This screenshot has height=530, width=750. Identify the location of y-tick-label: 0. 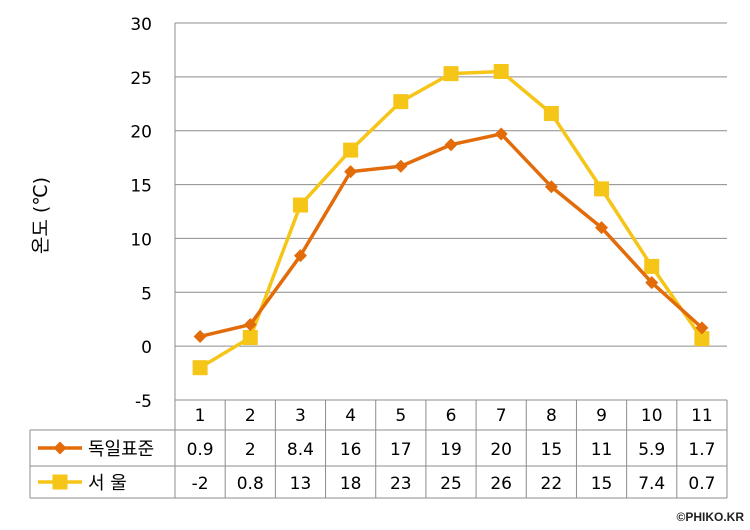
(146, 348).